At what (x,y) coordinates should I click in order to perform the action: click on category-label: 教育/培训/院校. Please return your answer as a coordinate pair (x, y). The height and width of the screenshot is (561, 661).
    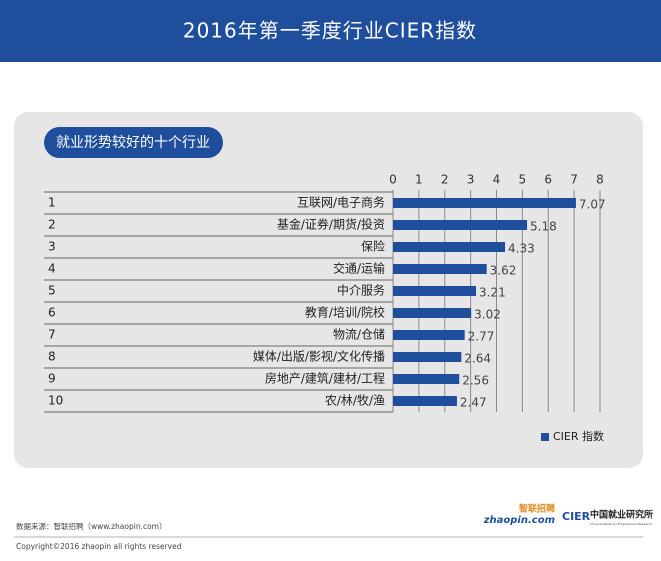
    Looking at the image, I should click on (345, 312).